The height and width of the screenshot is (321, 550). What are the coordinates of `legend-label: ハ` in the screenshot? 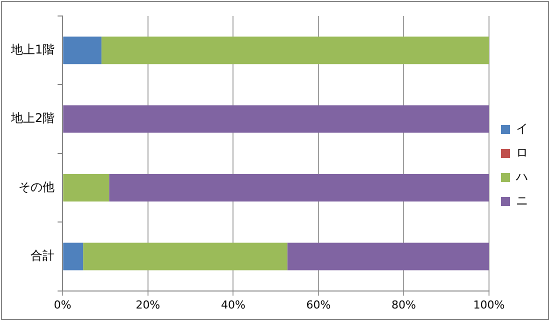 It's located at (521, 177).